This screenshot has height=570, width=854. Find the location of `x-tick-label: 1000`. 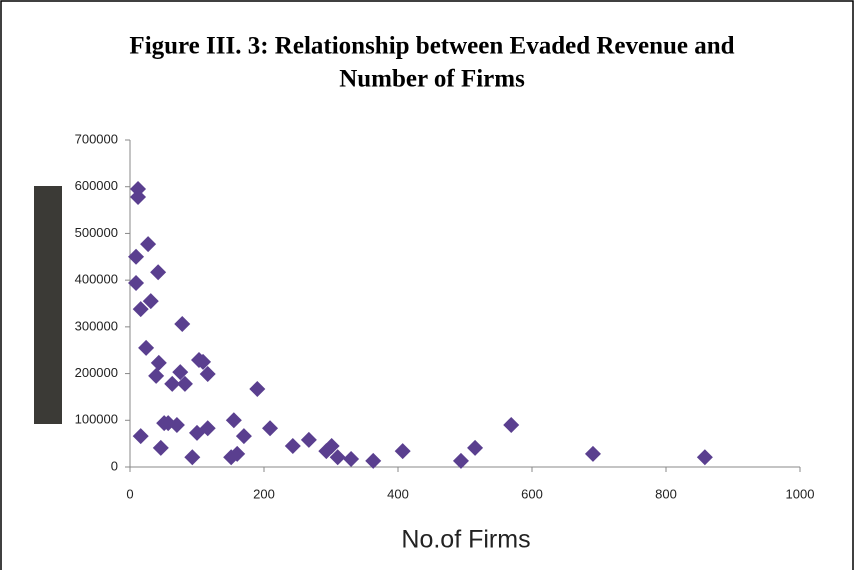

x-tick-label: 1000 is located at coordinates (800, 493).